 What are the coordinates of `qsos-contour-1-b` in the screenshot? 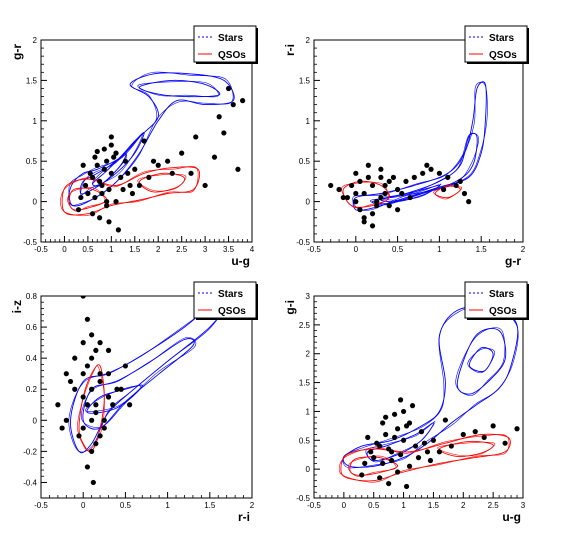 It's located at (372, 466).